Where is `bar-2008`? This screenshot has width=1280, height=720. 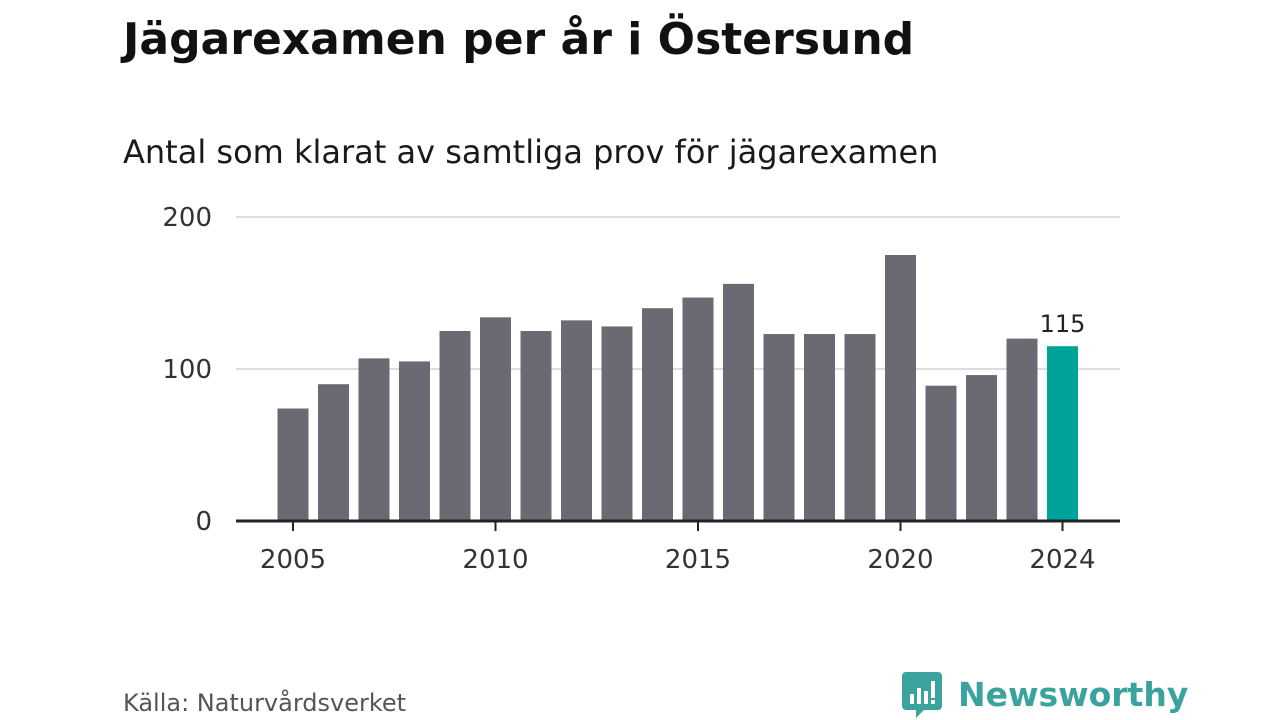
bar-2008 is located at coordinates (414, 441).